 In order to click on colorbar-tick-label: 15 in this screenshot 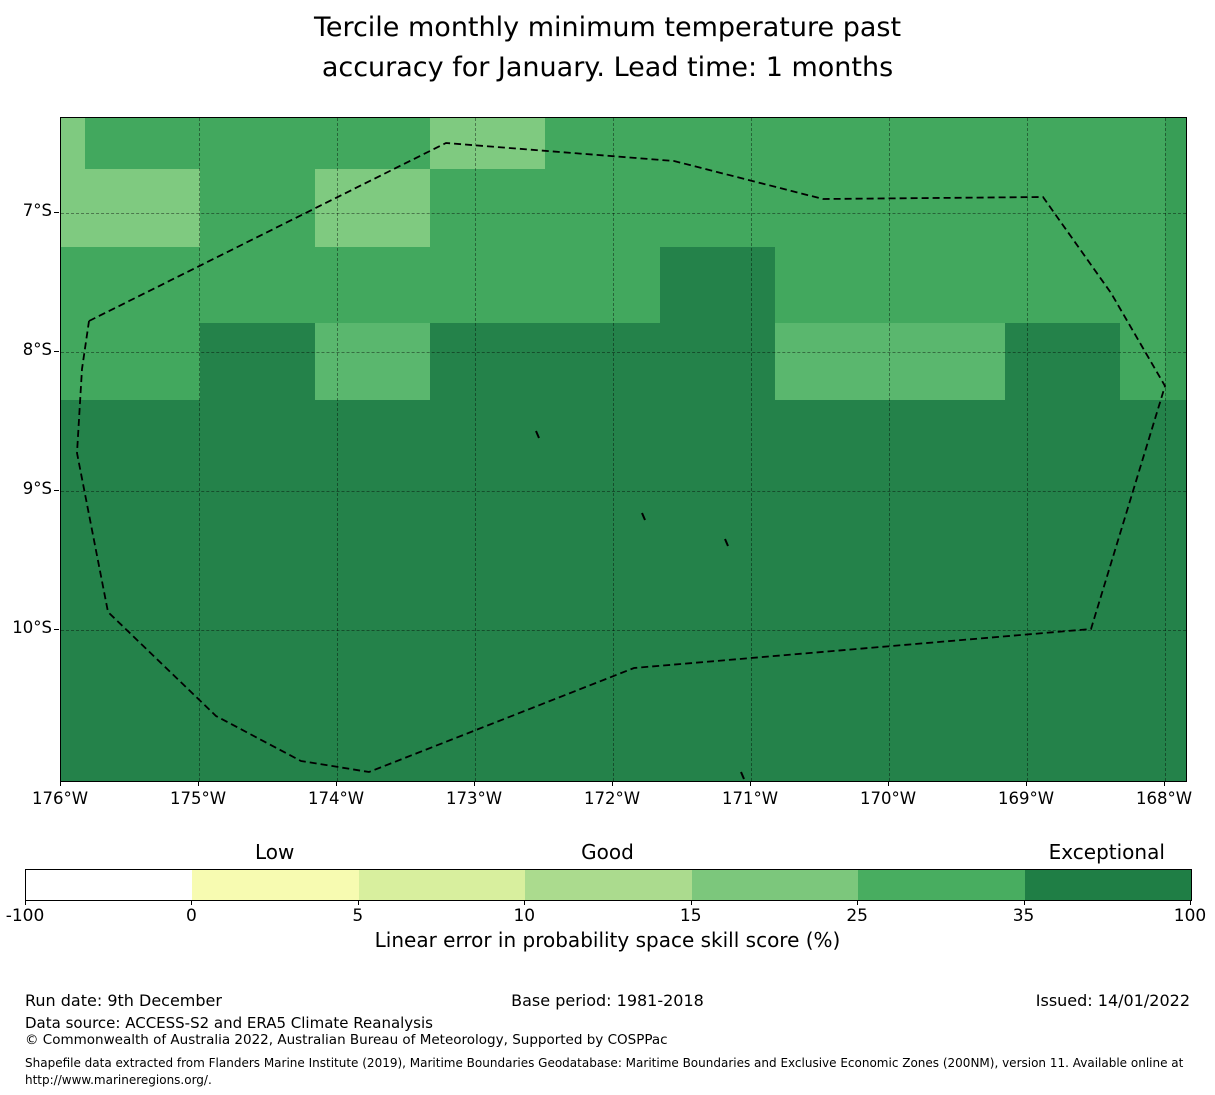, I will do `click(690, 916)`.